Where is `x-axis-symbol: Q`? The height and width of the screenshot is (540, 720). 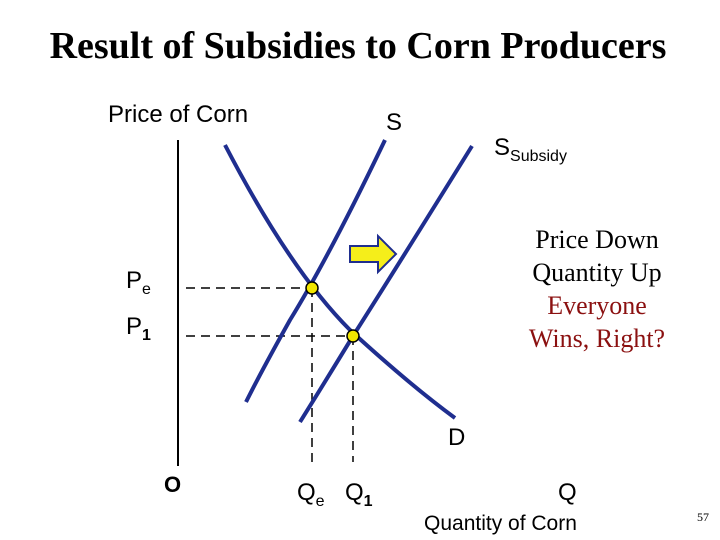 x-axis-symbol: Q is located at coordinates (567, 492).